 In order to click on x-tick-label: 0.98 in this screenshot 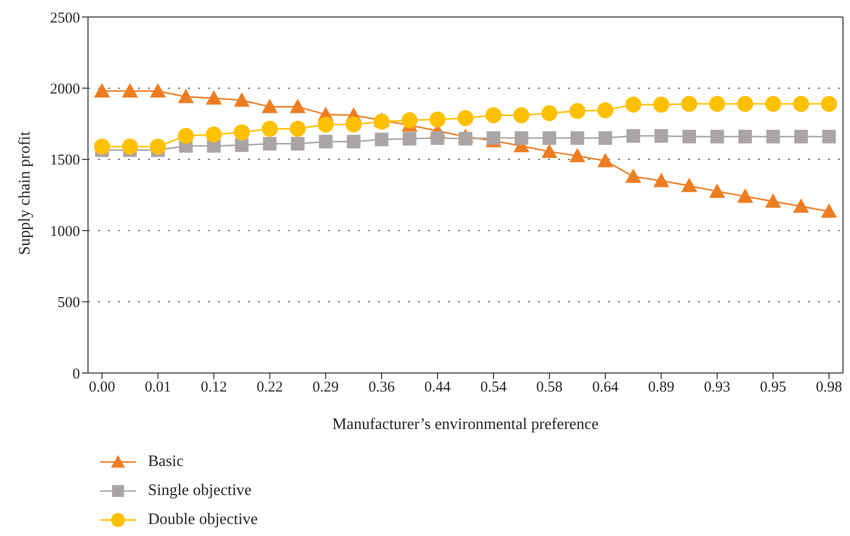, I will do `click(829, 388)`.